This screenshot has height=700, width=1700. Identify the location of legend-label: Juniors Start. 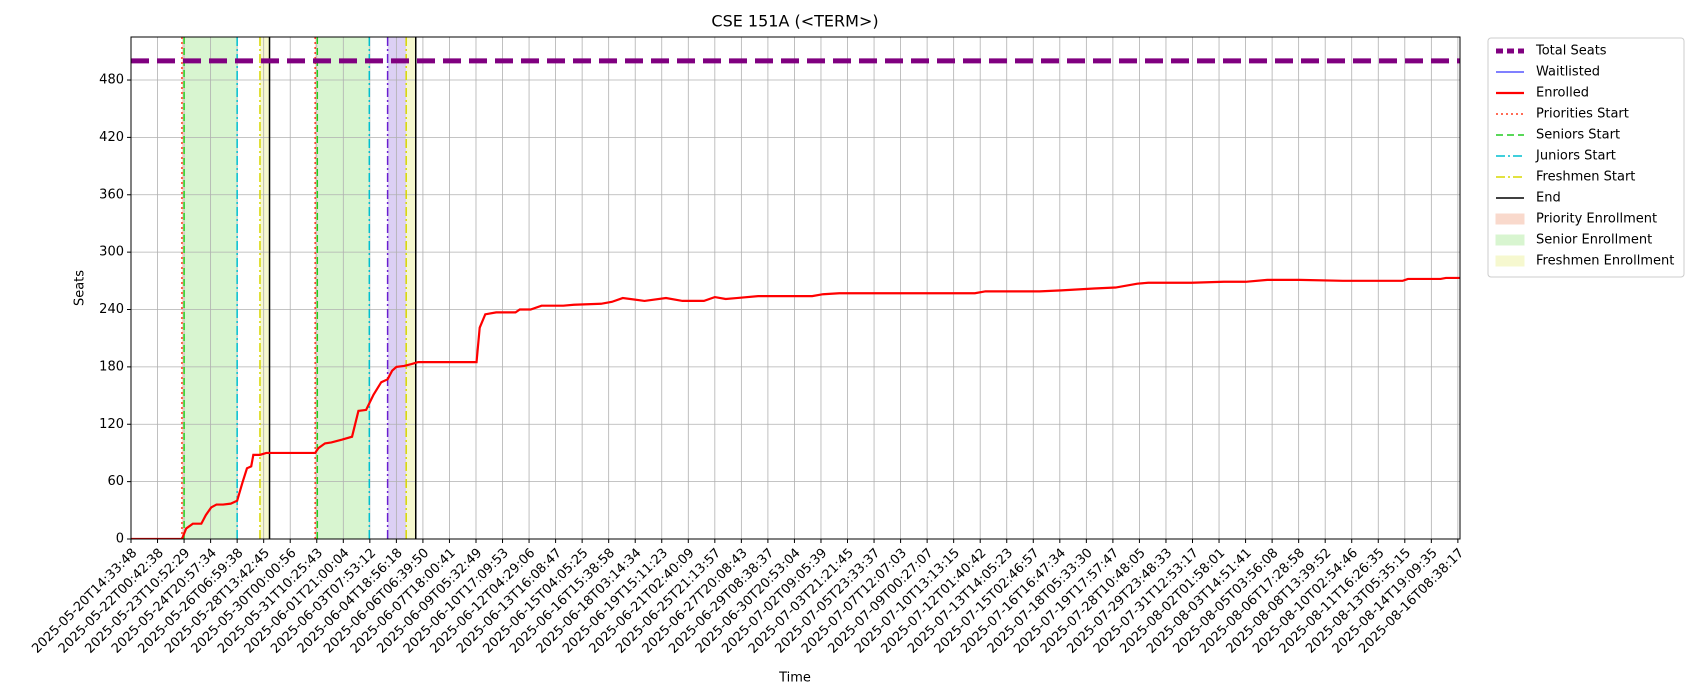
(1575, 156).